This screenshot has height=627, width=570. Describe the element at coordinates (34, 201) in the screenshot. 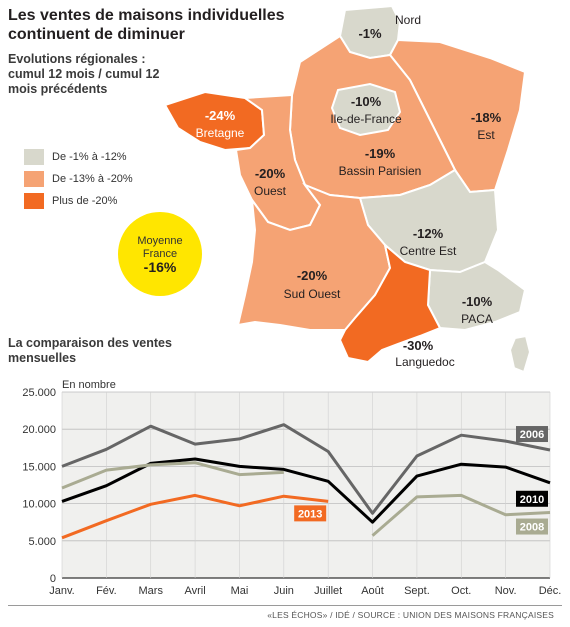

I see `legend-swatch-dark` at that location.